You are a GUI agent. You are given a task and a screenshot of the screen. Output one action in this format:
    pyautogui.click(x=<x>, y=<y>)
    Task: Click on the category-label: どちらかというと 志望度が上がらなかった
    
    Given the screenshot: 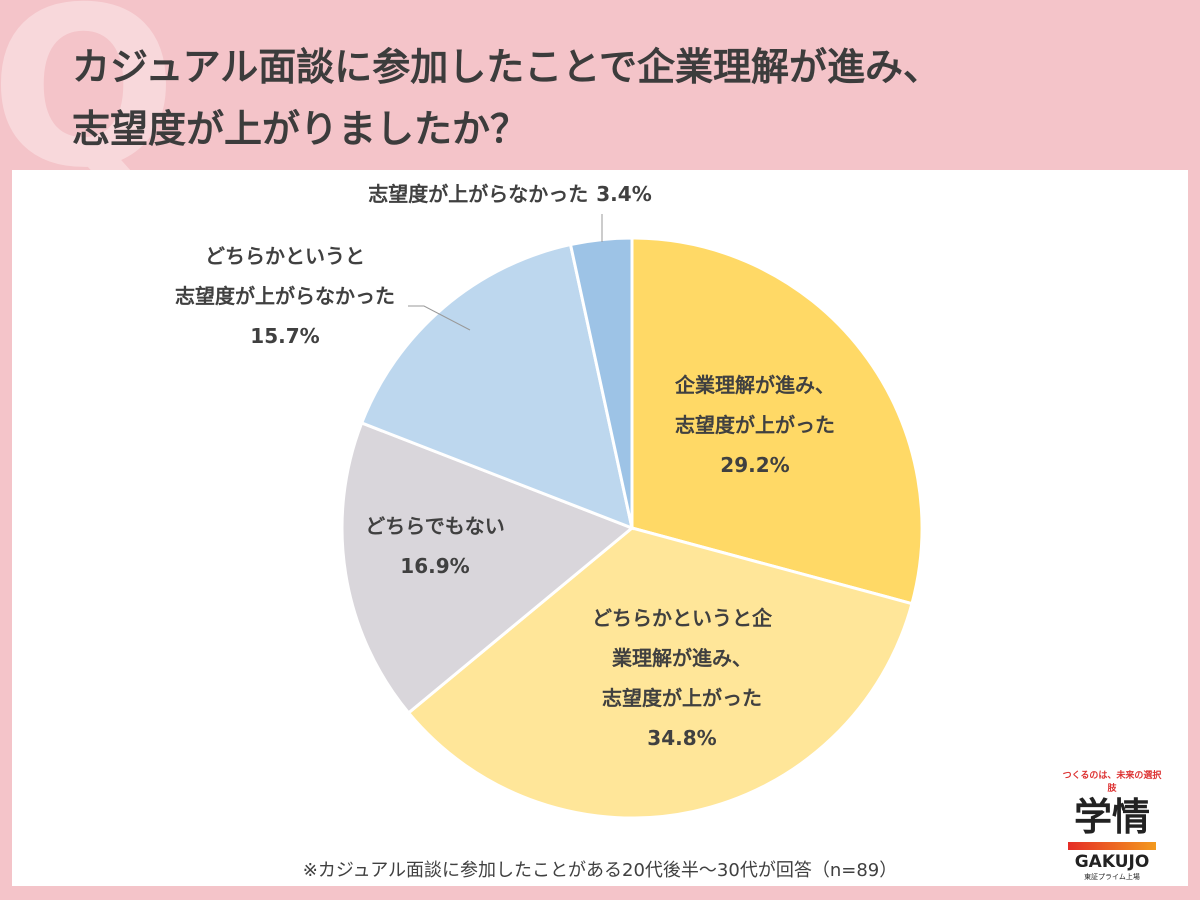 What is the action you would take?
    pyautogui.click(x=285, y=276)
    